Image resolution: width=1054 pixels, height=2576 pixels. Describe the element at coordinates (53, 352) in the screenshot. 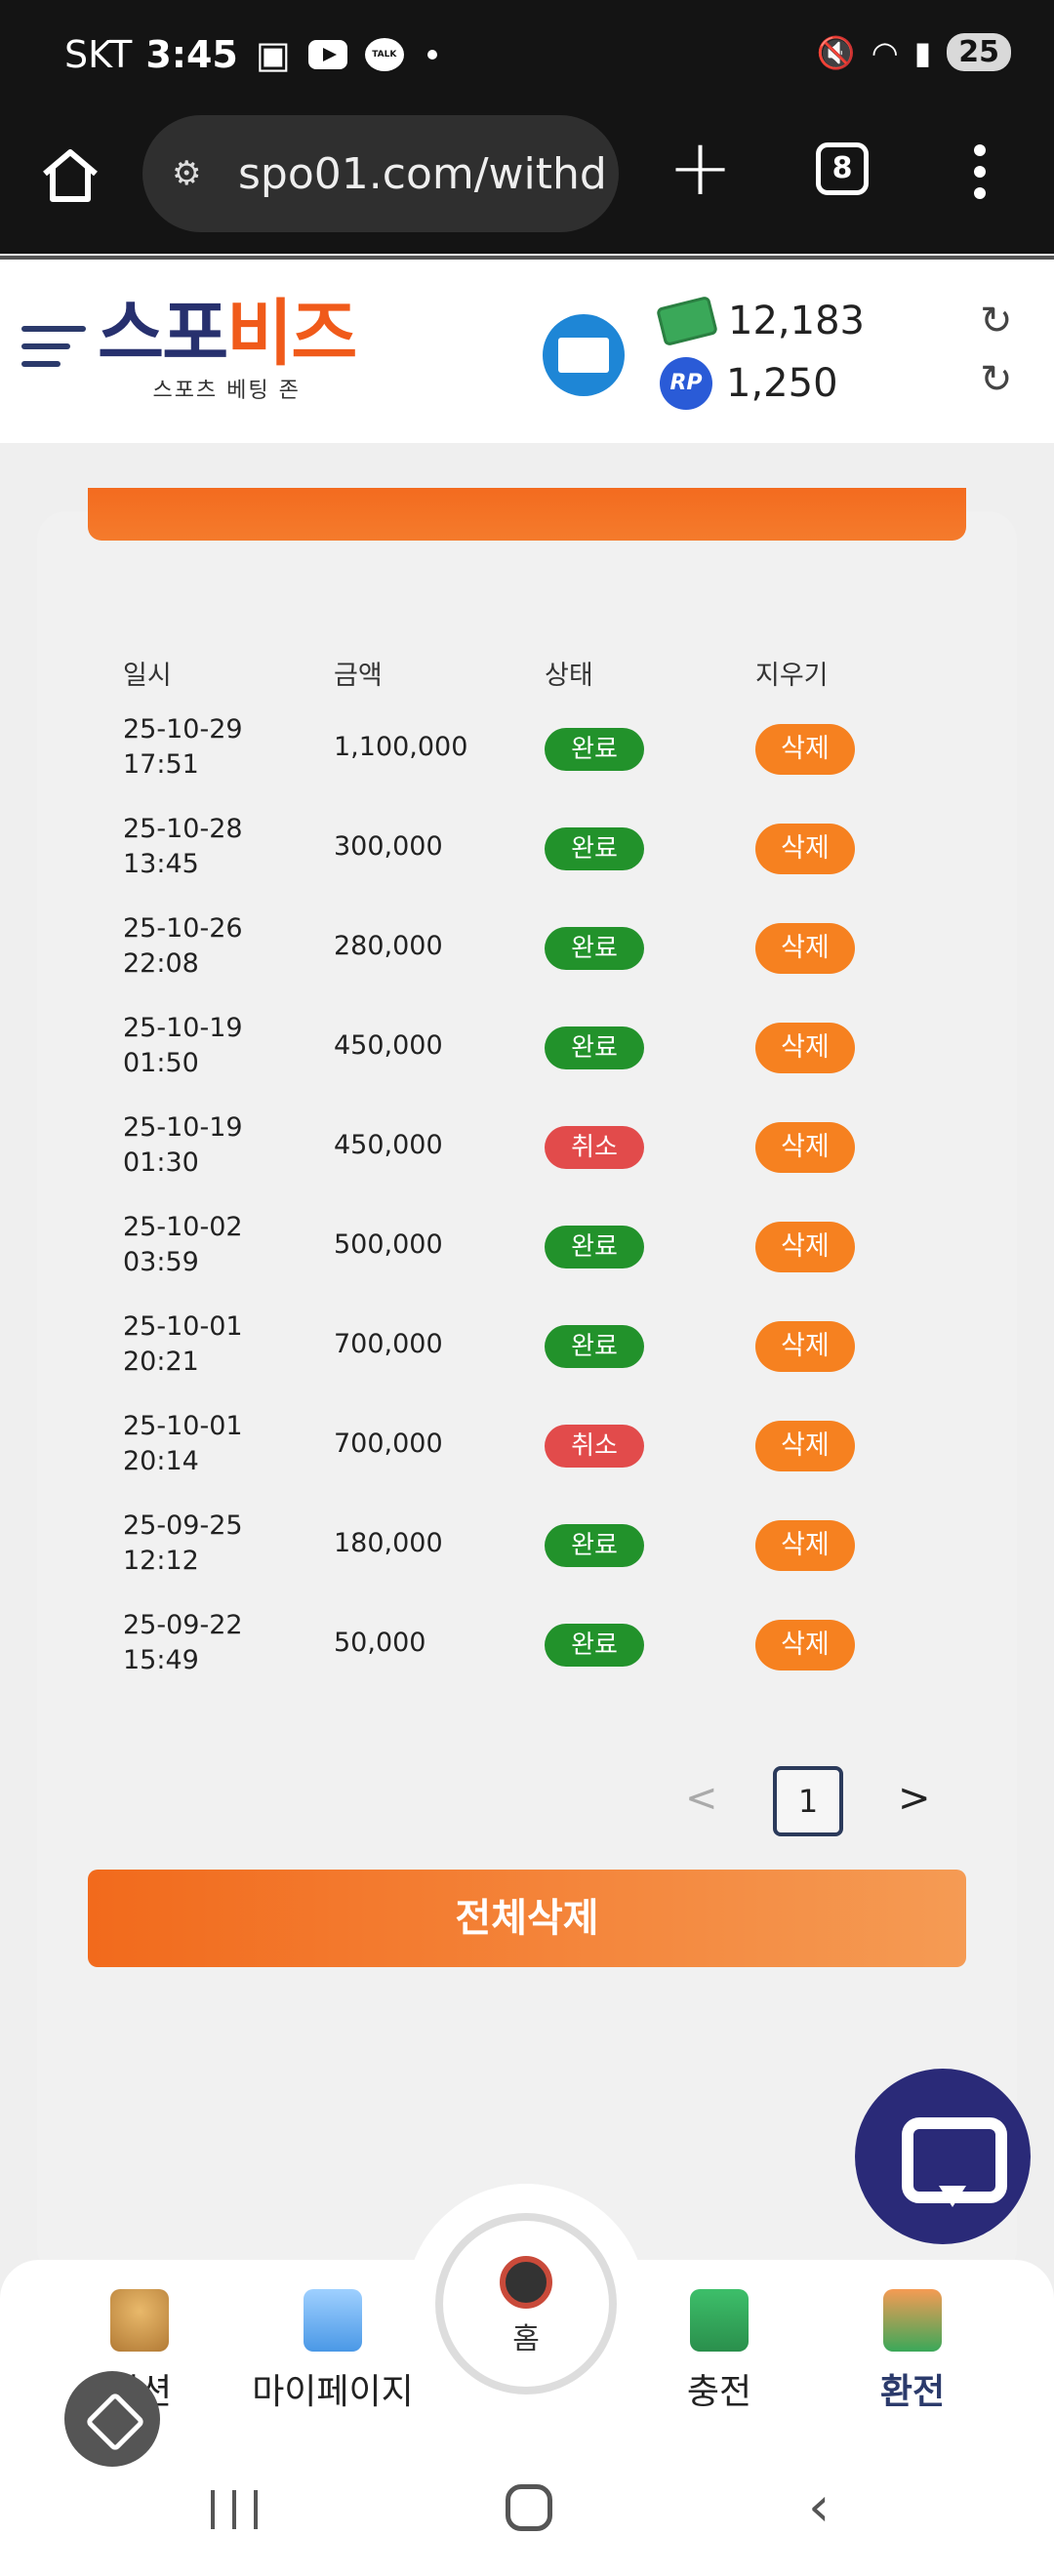

I see `hamburger-menu-icon` at that location.